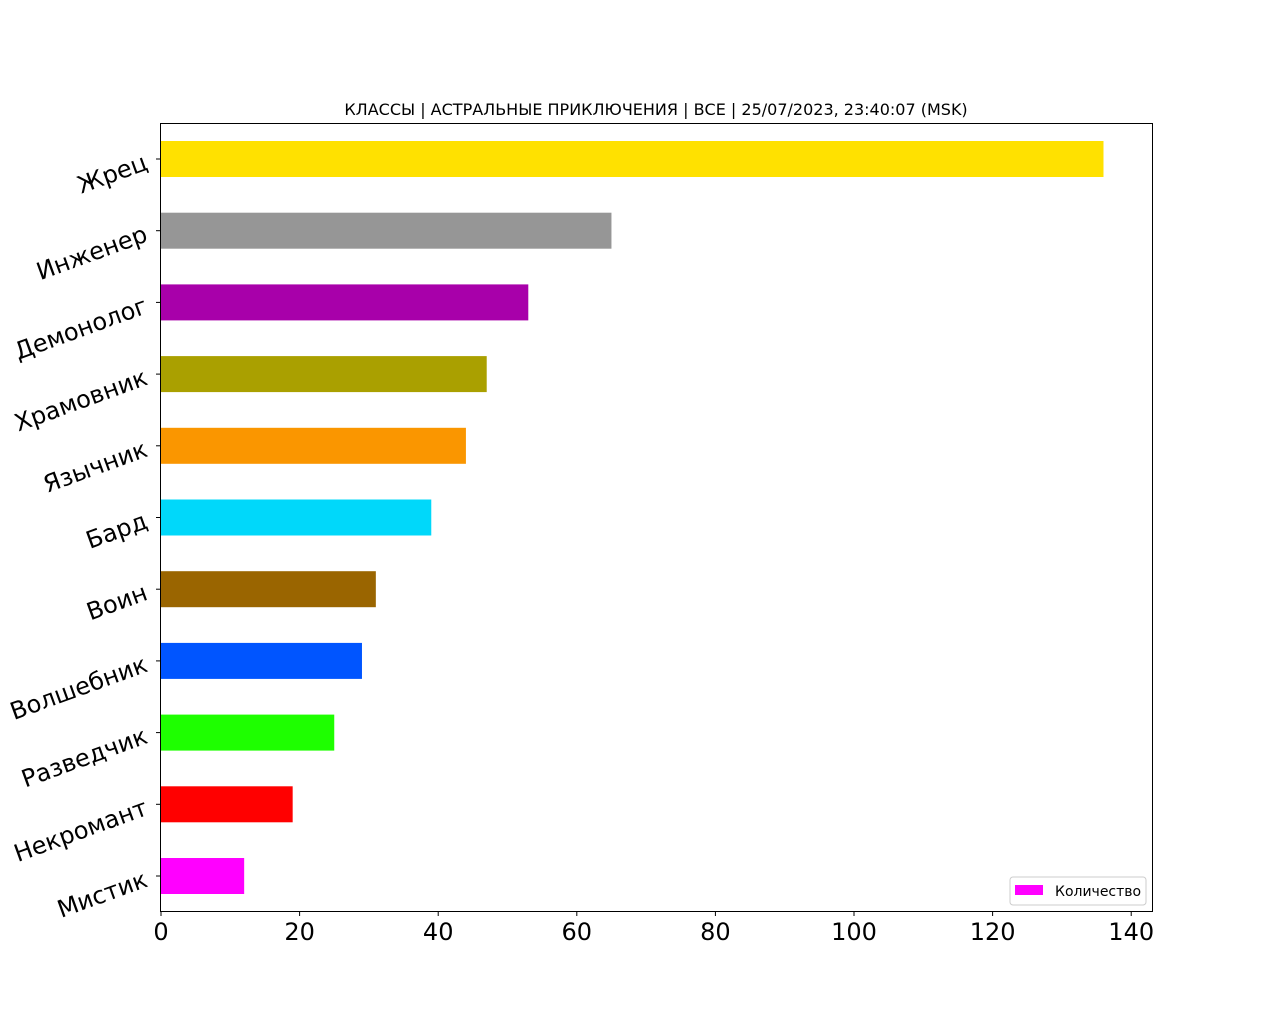  I want to click on y-tick-label: Мистик, so click(103, 894).